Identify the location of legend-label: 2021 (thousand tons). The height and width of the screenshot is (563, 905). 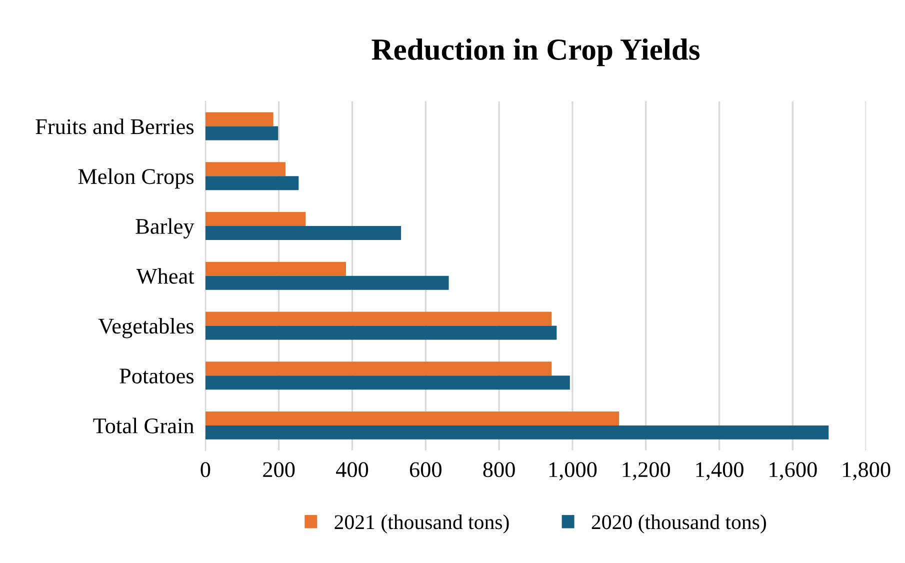
(421, 524).